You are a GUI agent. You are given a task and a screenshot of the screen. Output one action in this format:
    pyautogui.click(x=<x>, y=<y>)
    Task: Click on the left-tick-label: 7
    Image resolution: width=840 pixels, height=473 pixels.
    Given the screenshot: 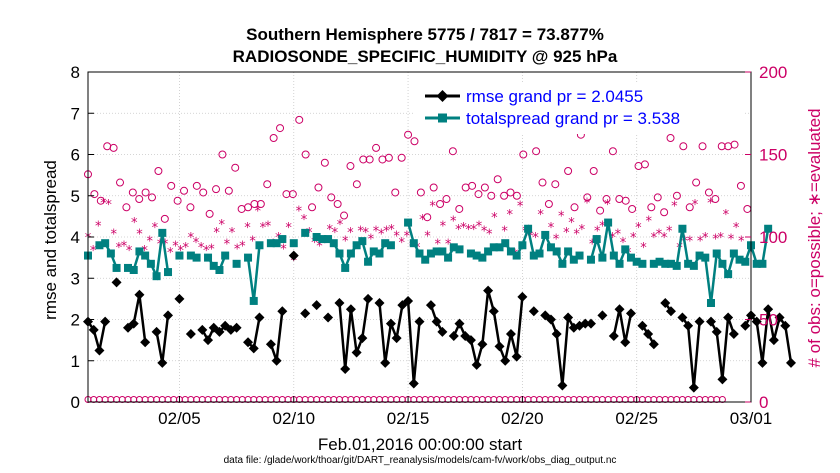 What is the action you would take?
    pyautogui.click(x=75, y=113)
    